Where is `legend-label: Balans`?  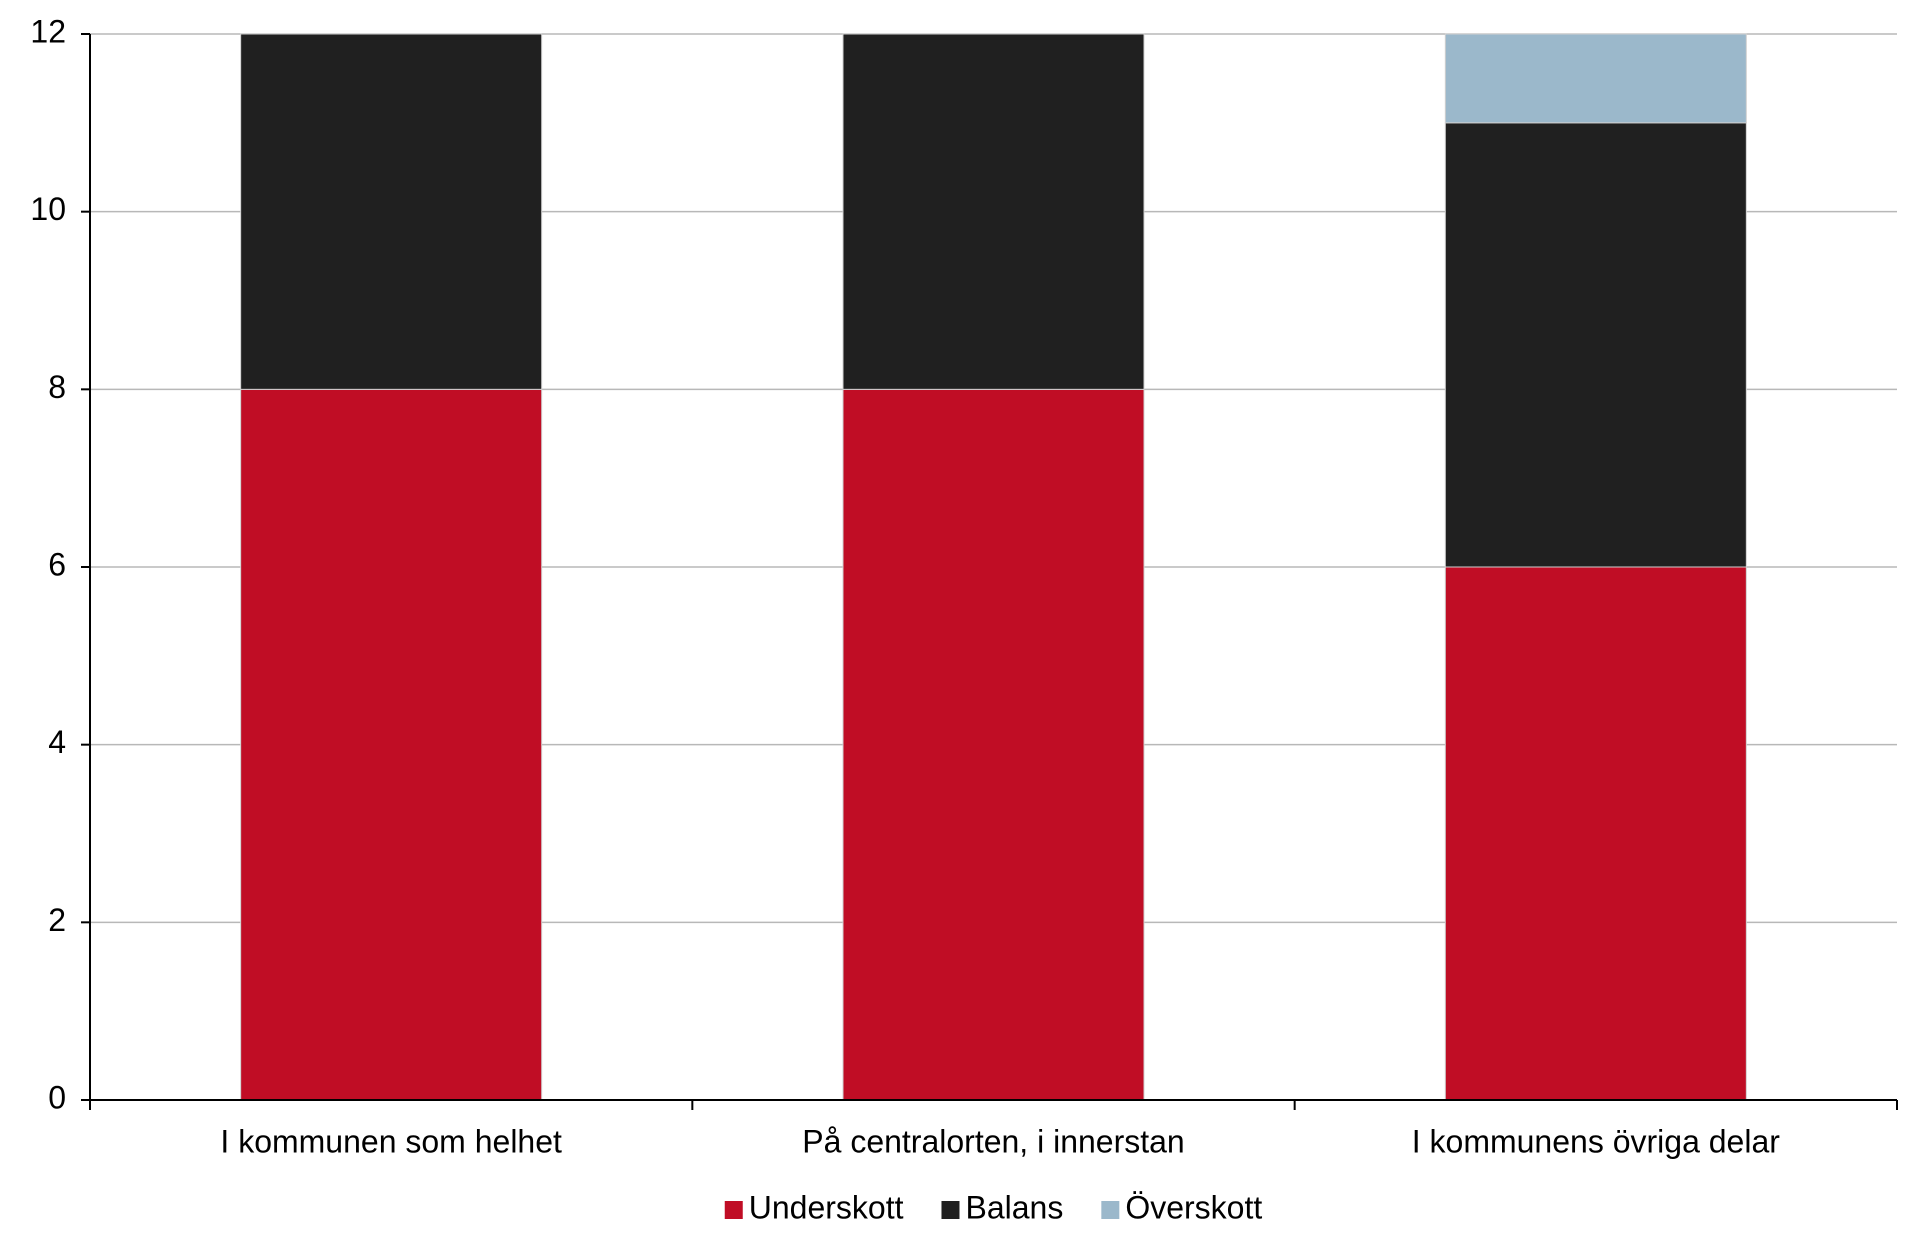
legend-label: Balans is located at coordinates (1014, 1207).